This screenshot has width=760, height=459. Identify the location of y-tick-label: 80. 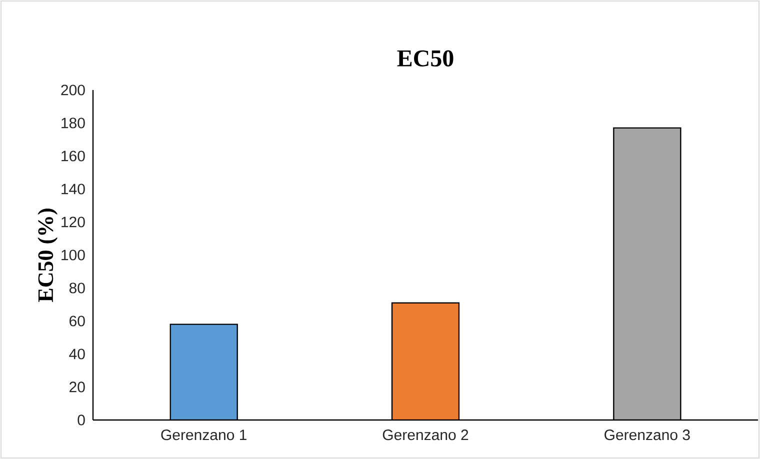
(77, 288).